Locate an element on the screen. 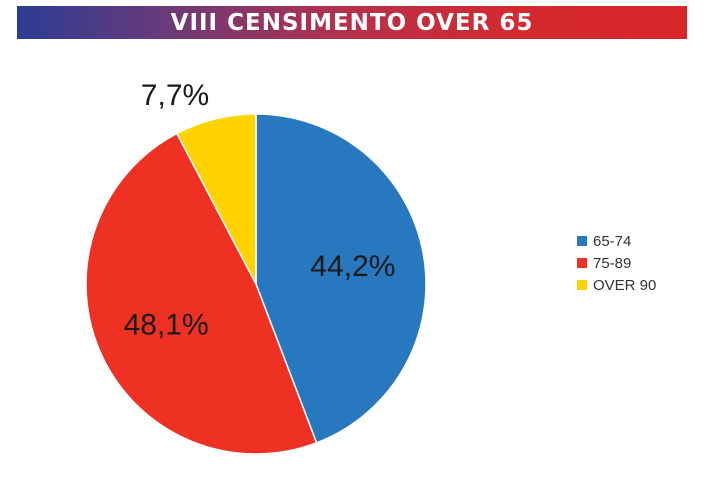  legend-label: 75-89 is located at coordinates (612, 263).